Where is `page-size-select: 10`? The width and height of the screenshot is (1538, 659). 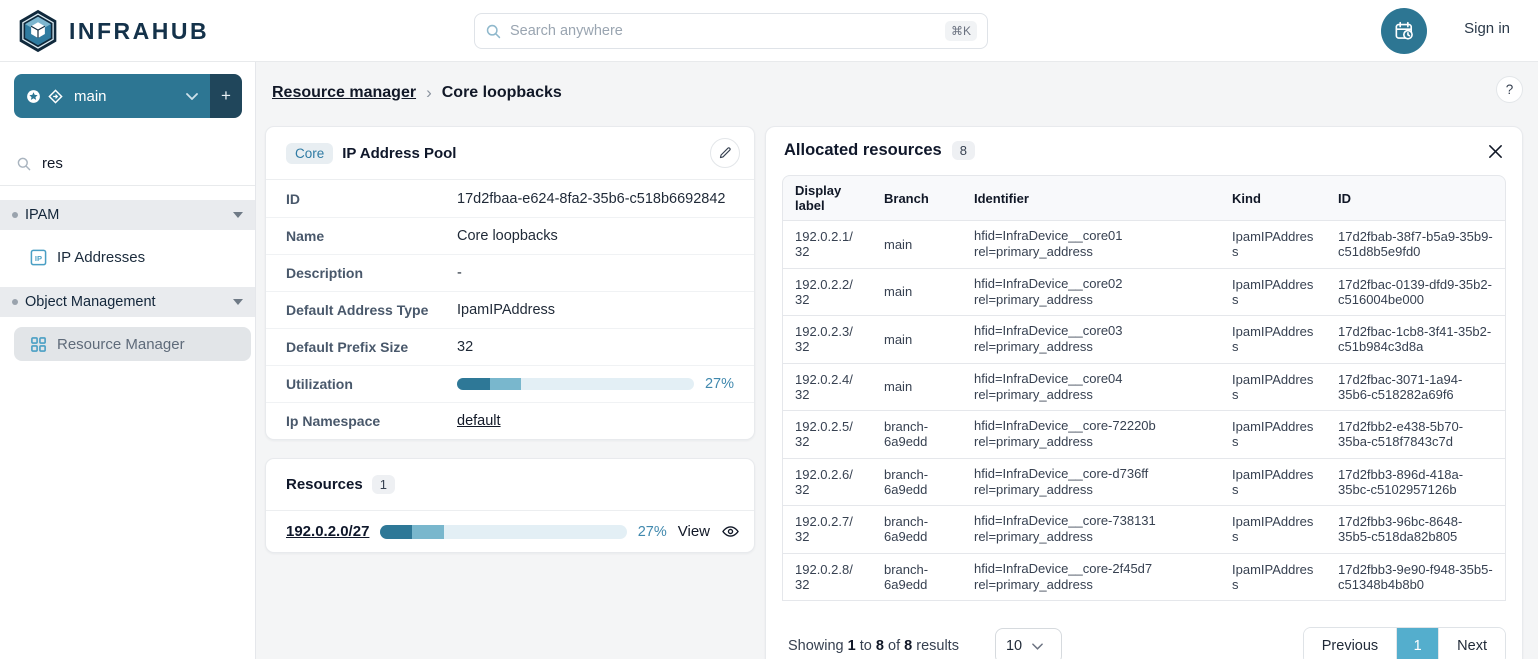 page-size-select: 10 is located at coordinates (1028, 643).